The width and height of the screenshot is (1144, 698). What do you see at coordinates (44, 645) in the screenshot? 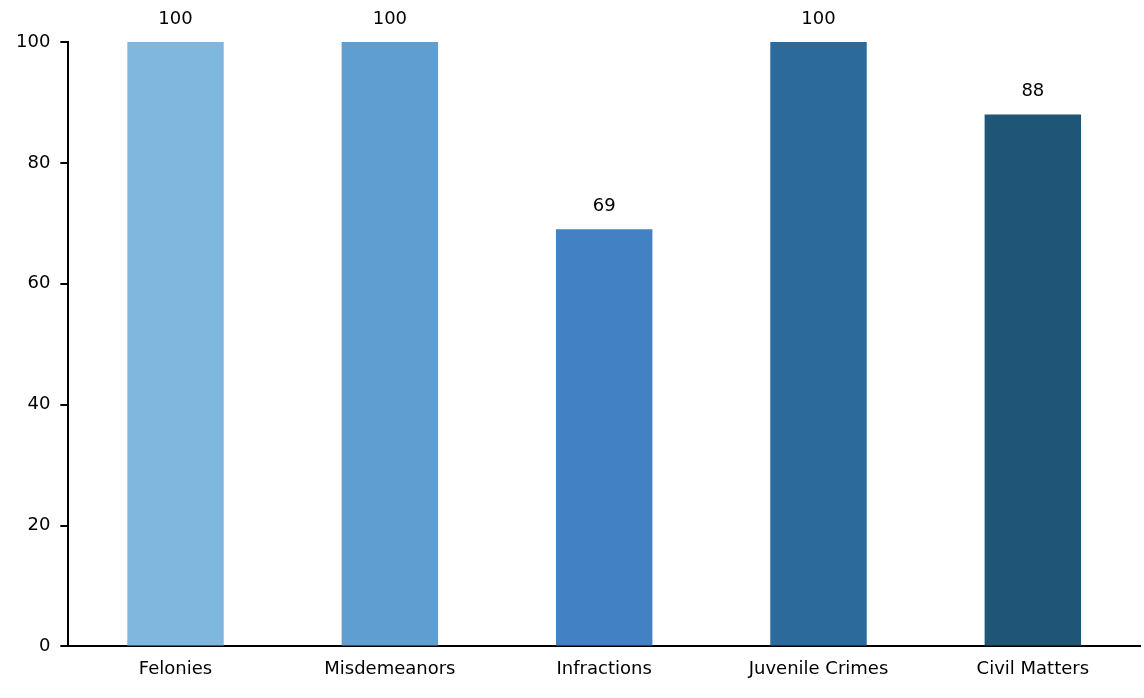
I see `y-tick-label: 0` at bounding box center [44, 645].